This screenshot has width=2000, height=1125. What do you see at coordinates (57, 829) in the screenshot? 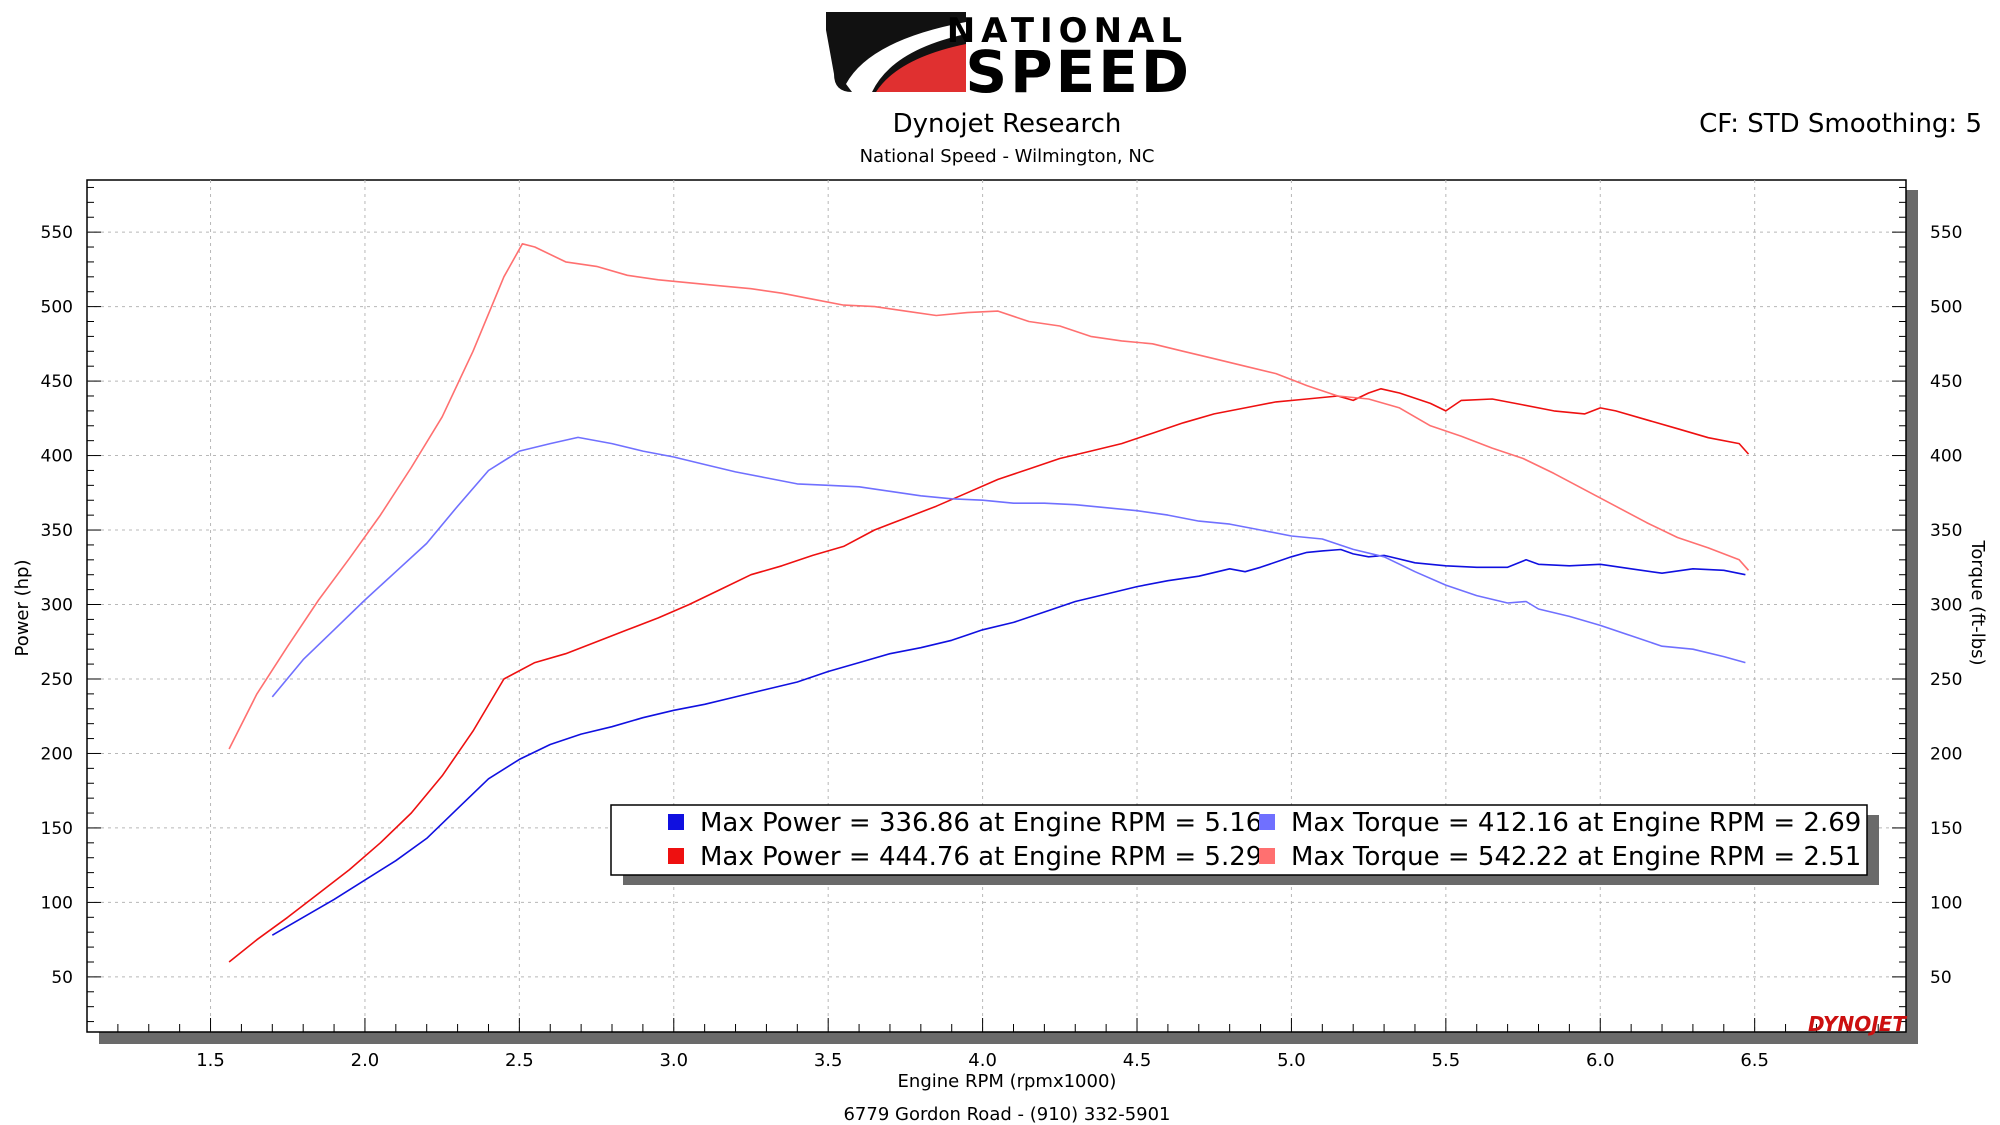
I see `y-tick-label-left: 150` at bounding box center [57, 829].